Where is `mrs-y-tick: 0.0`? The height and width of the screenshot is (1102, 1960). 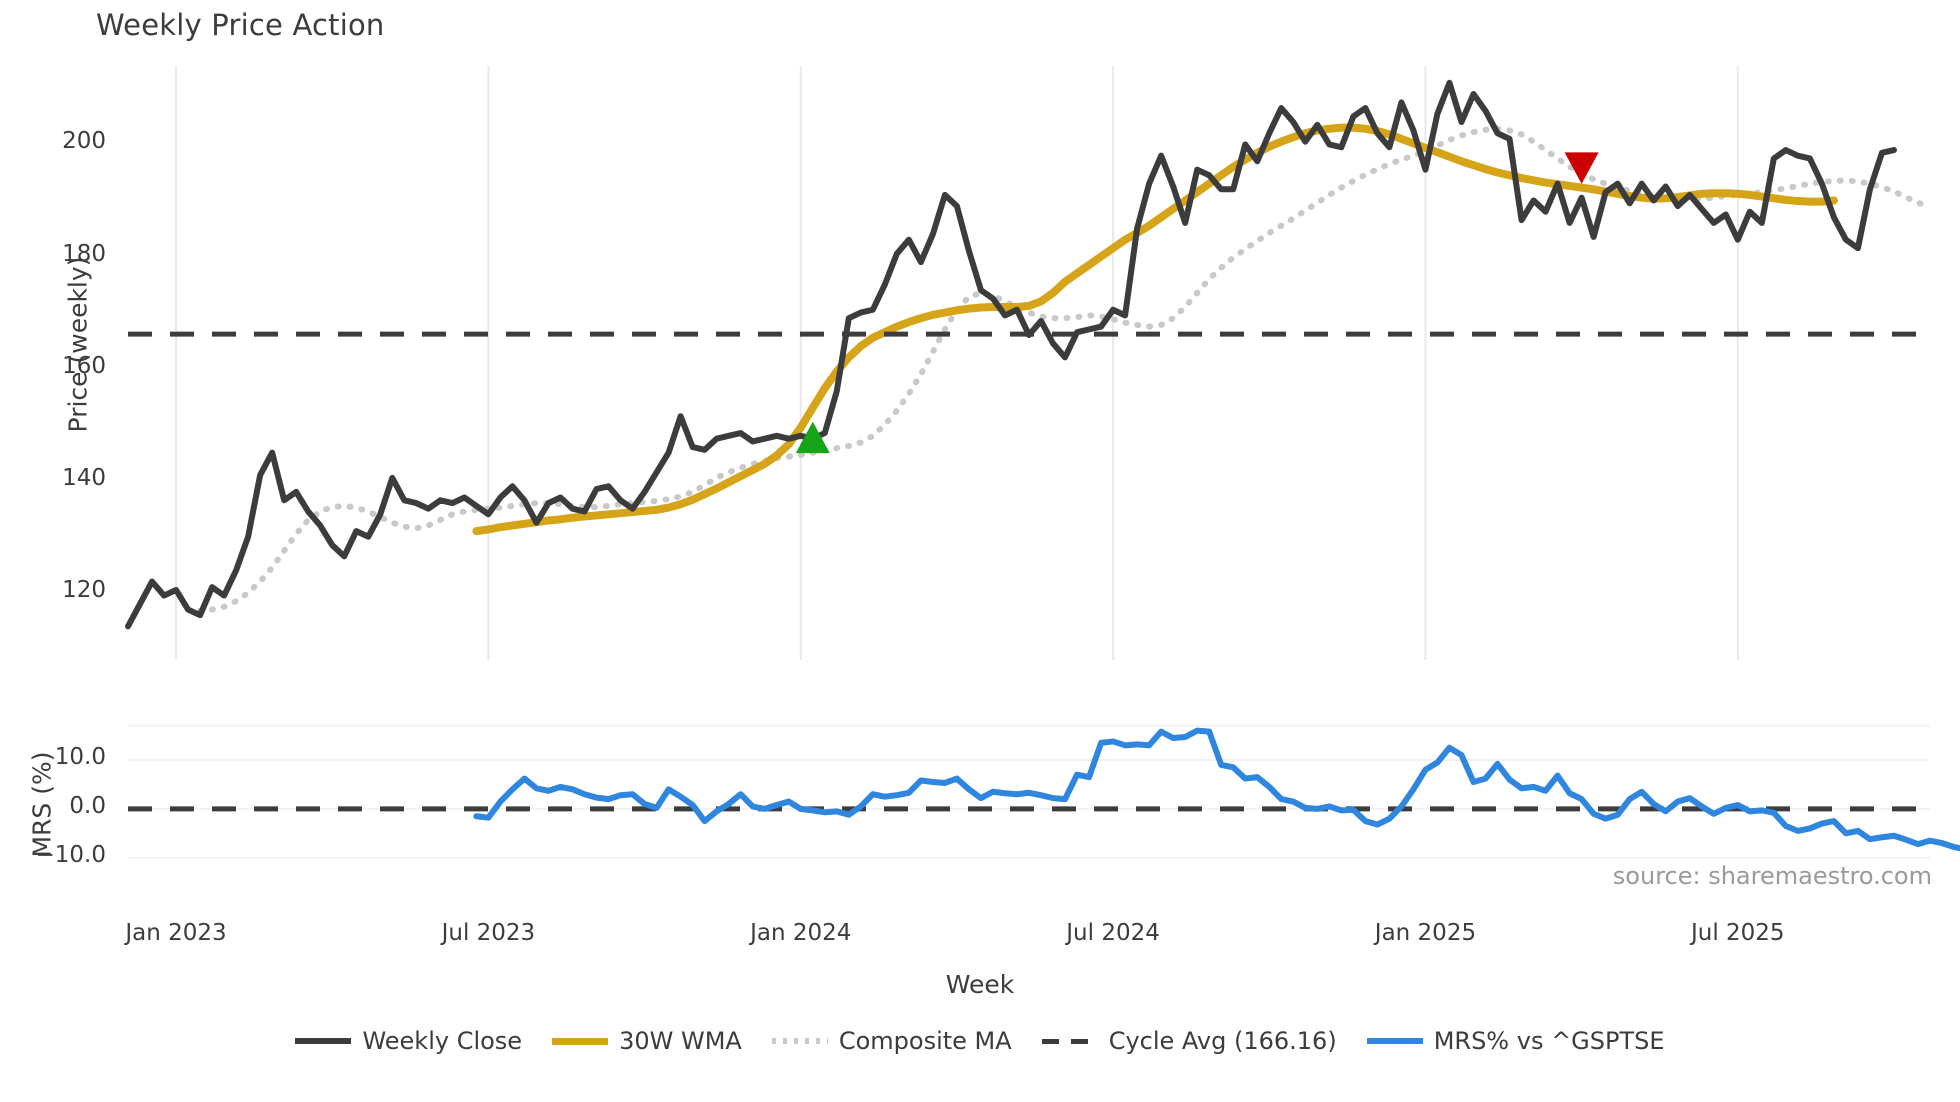
mrs-y-tick: 0.0 is located at coordinates (87, 805).